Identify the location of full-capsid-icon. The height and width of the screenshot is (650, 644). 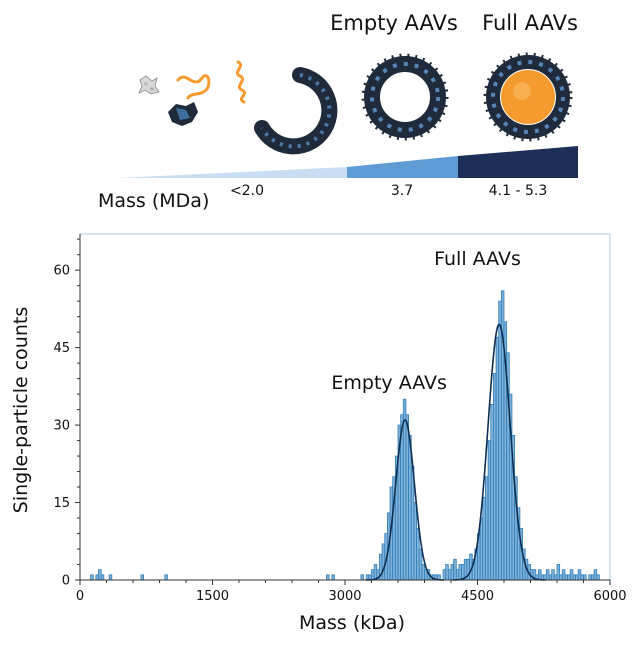
(528, 97).